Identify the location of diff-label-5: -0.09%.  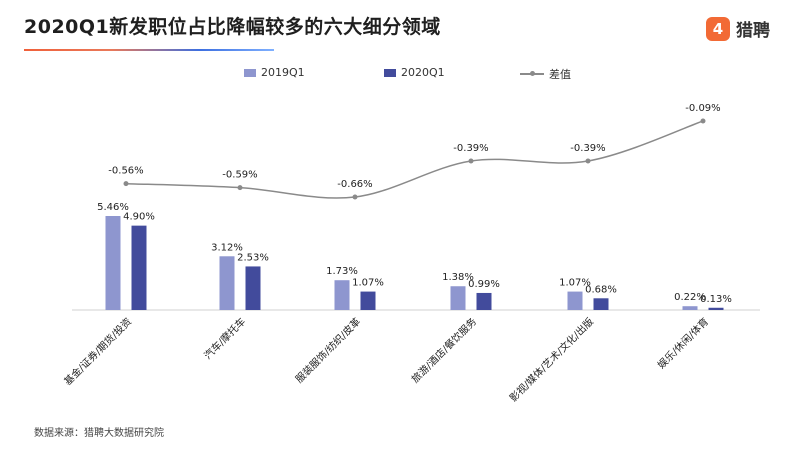
(702, 108).